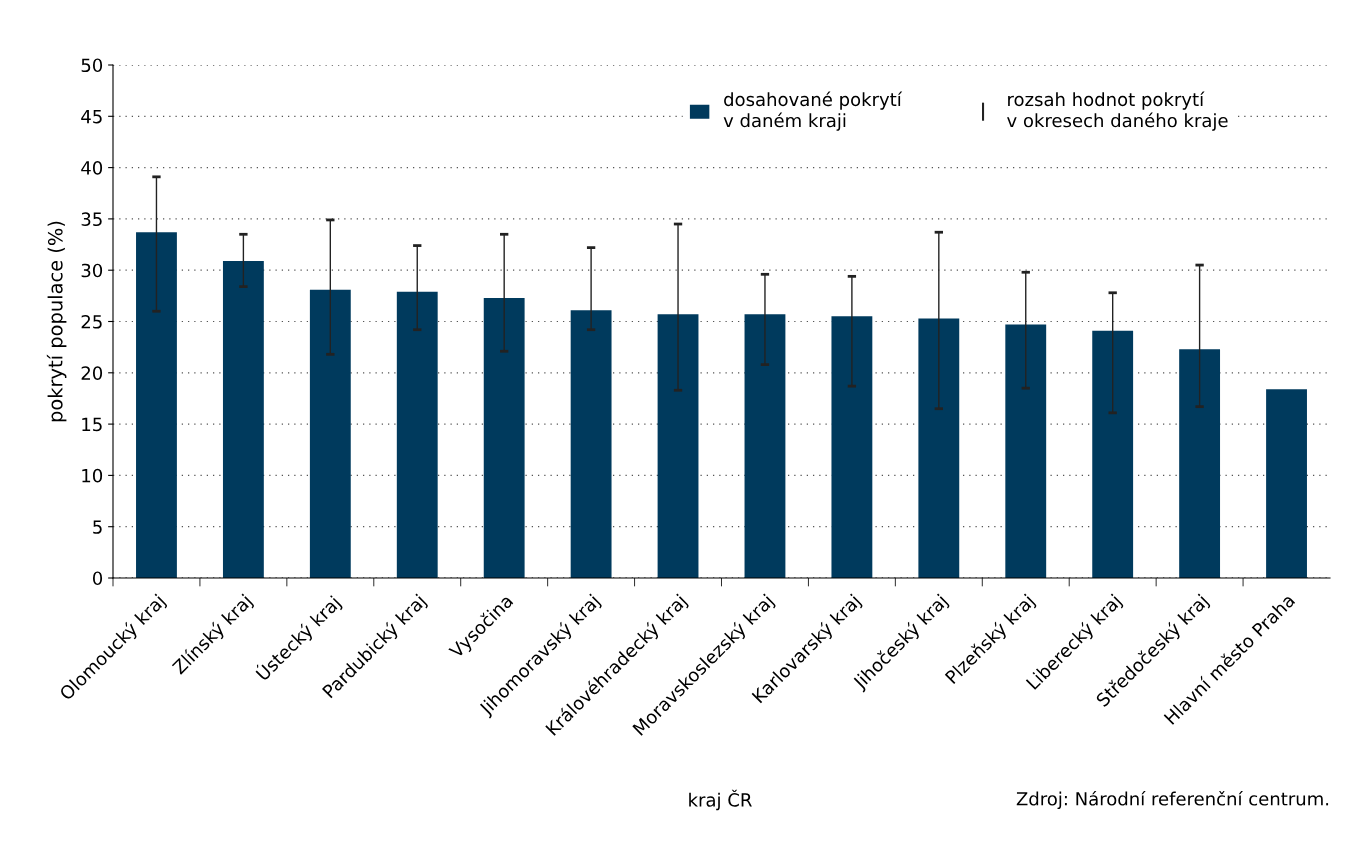 The image size is (1354, 843). I want to click on legend-label: dosahované pokrytí v daném kraji, so click(813, 111).